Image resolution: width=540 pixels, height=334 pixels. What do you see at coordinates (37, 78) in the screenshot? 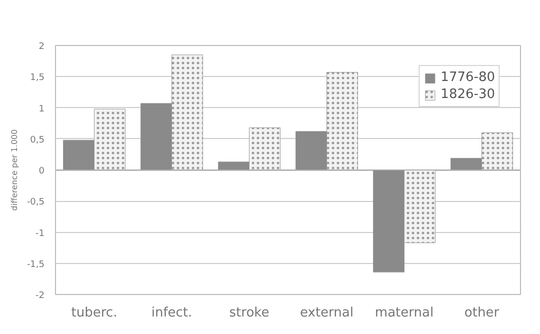
I see `y-tick-label: 1,5` at bounding box center [37, 78].